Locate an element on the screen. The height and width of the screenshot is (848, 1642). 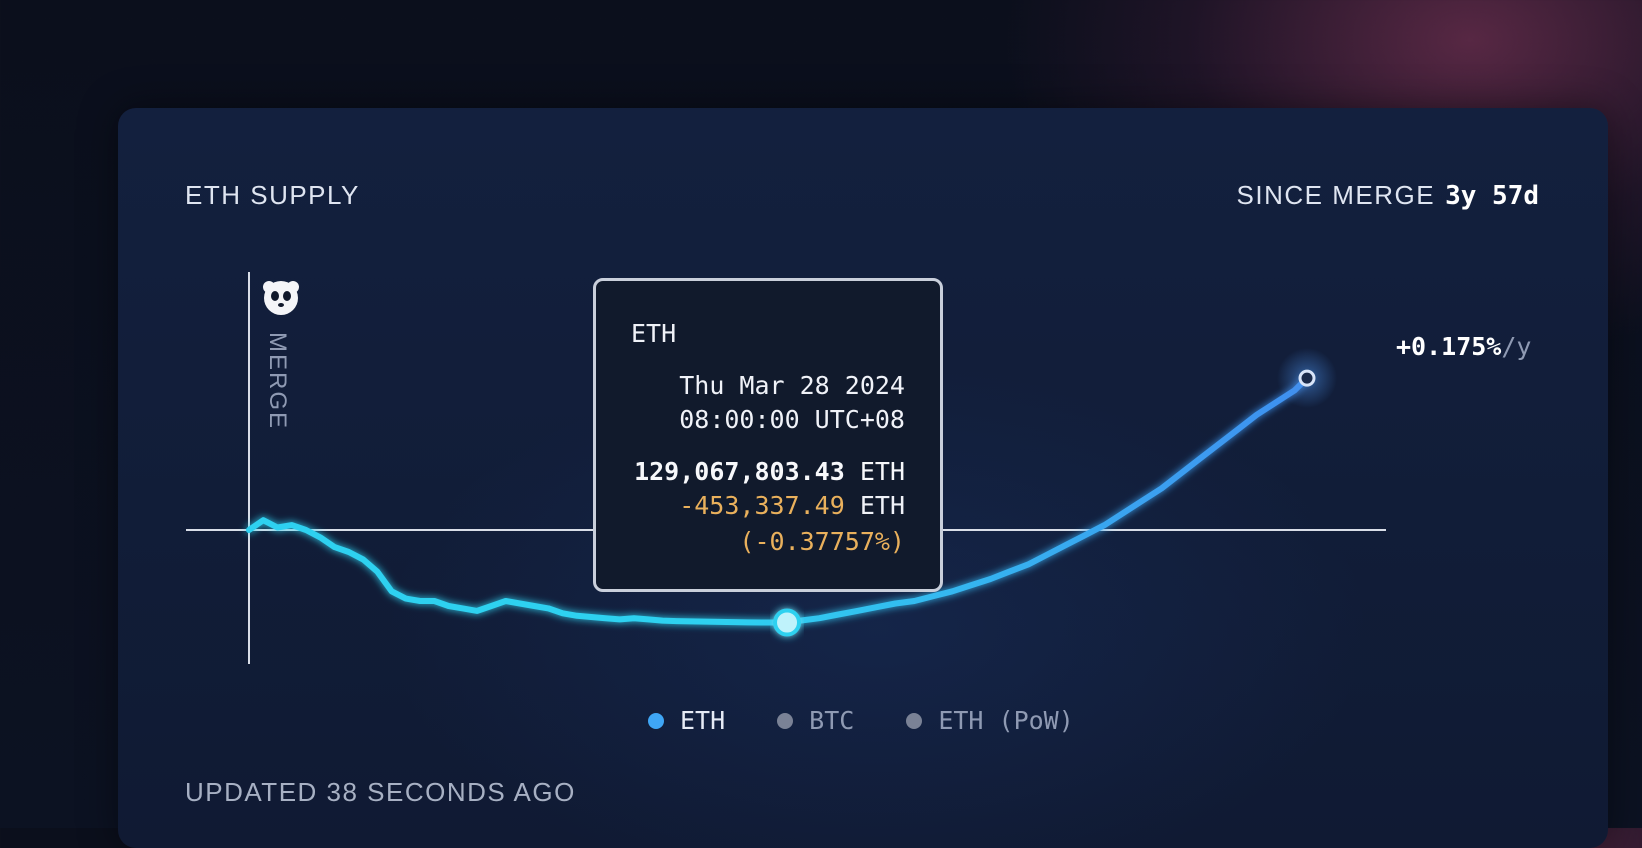
legend-dot-btc is located at coordinates (785, 720).